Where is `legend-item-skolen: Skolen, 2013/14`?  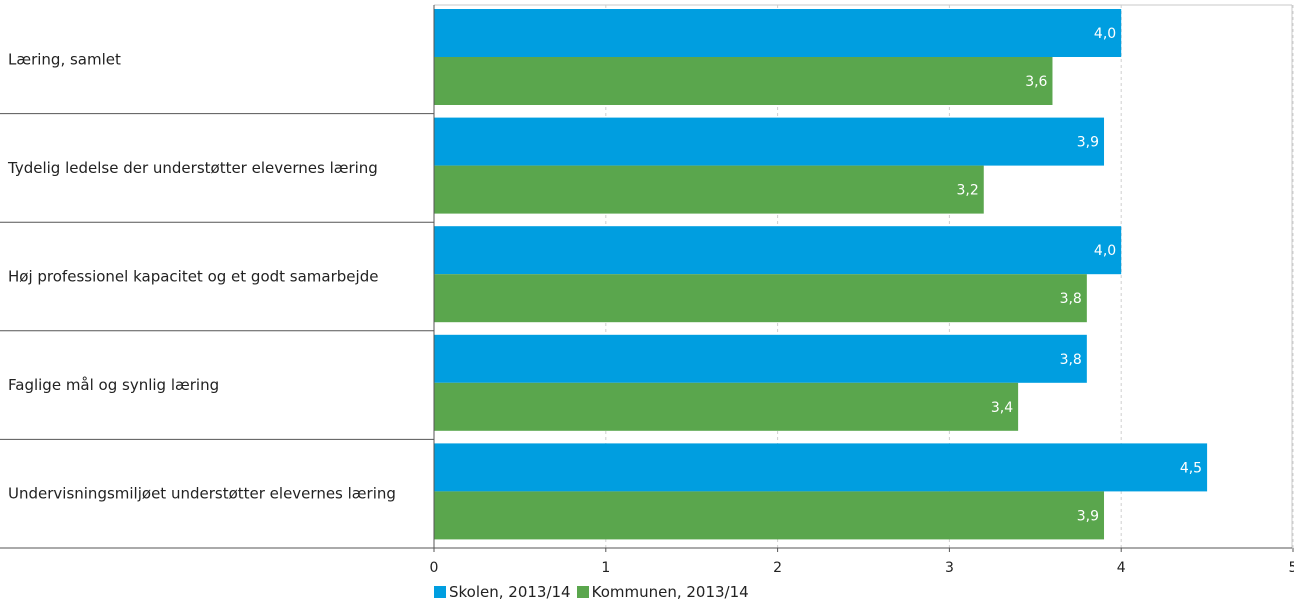 legend-item-skolen: Skolen, 2013/14 is located at coordinates (502, 592).